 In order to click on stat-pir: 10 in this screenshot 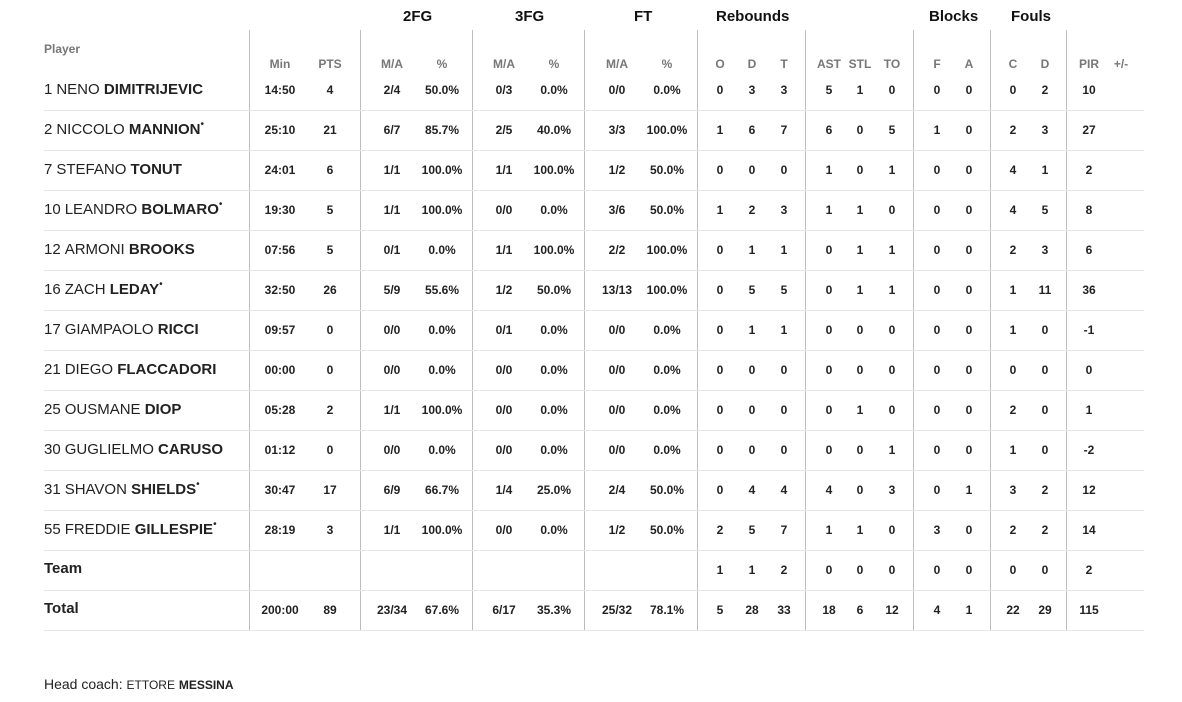, I will do `click(1089, 90)`.